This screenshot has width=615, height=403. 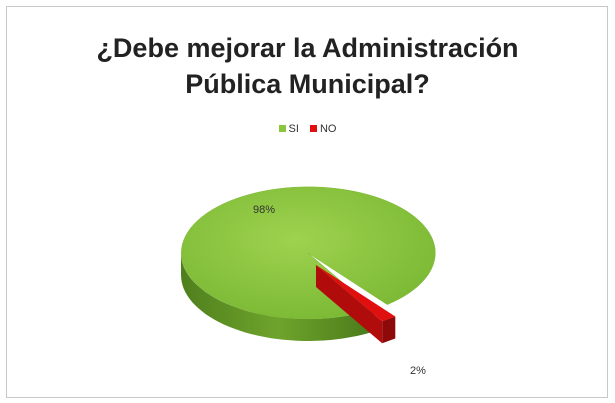 I want to click on chart-title-line-1: ¿Debe mejorar la Administración, so click(x=307, y=48).